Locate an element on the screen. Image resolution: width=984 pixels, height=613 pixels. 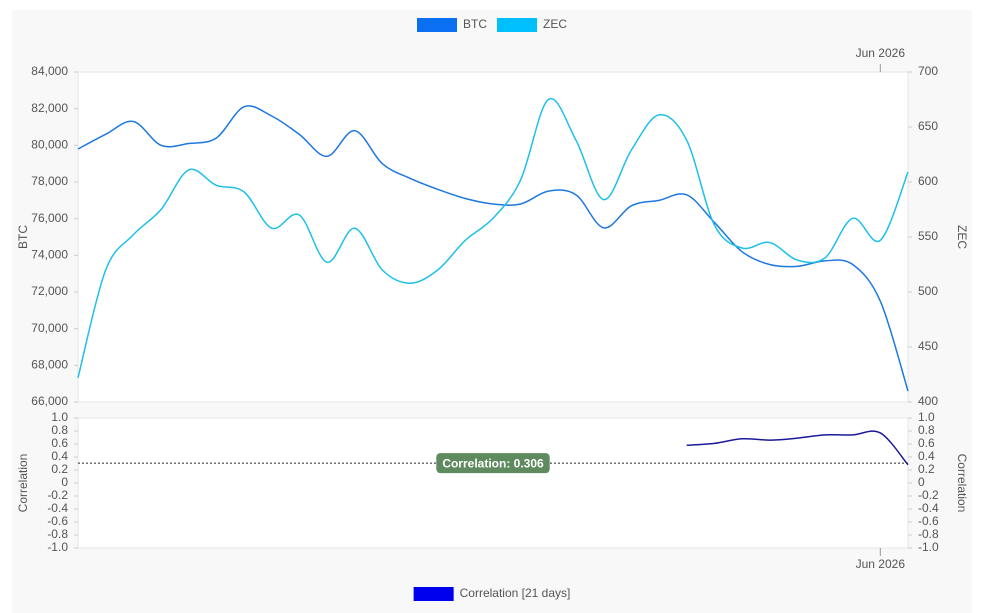
y2-tick-label: -0.6 is located at coordinates (928, 521).